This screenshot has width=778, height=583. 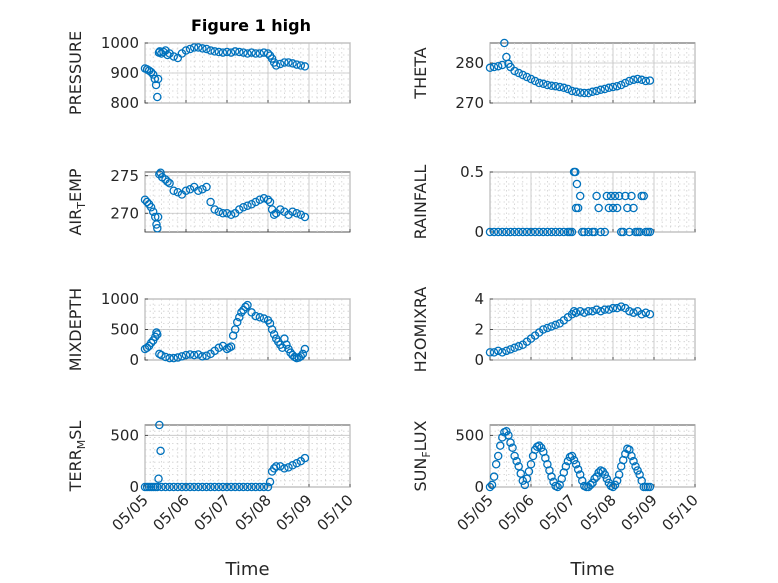 I want to click on y-tick-label: 0, so click(x=479, y=360).